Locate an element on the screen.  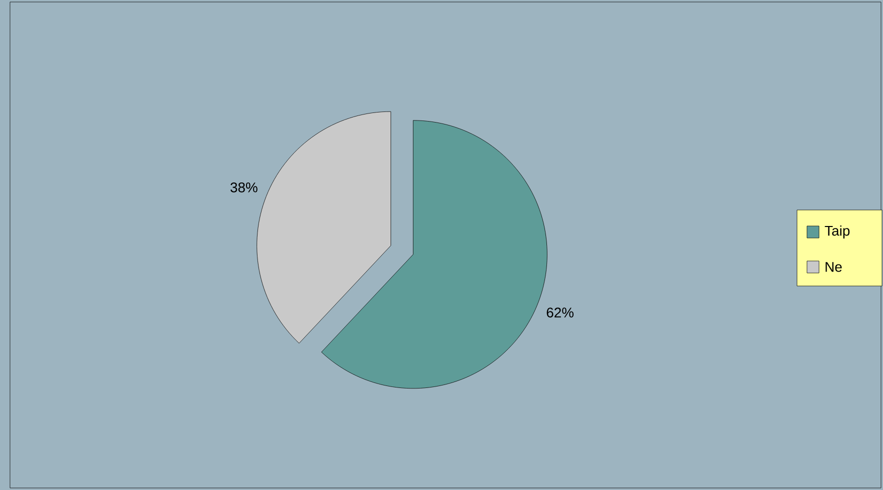
data-label: 62% is located at coordinates (560, 313).